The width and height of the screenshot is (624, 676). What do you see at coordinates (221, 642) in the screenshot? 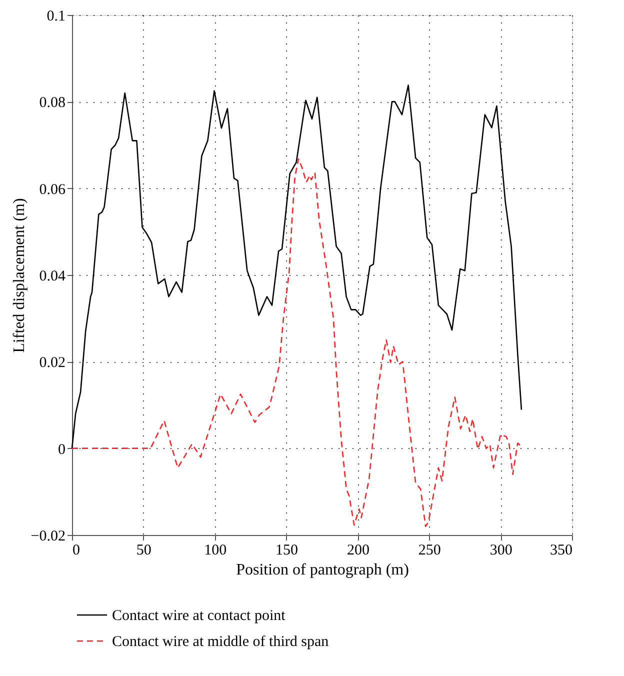
I see `legend-label: Contact wire at middle of third span` at bounding box center [221, 642].